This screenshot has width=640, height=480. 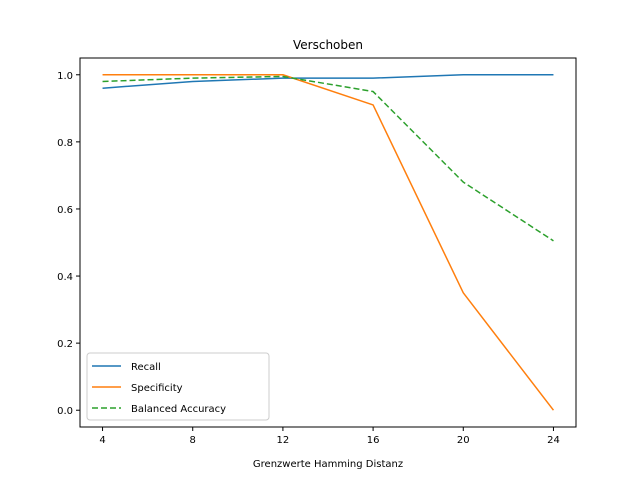 I want to click on y-tick-label: 1.0, so click(x=65, y=76).